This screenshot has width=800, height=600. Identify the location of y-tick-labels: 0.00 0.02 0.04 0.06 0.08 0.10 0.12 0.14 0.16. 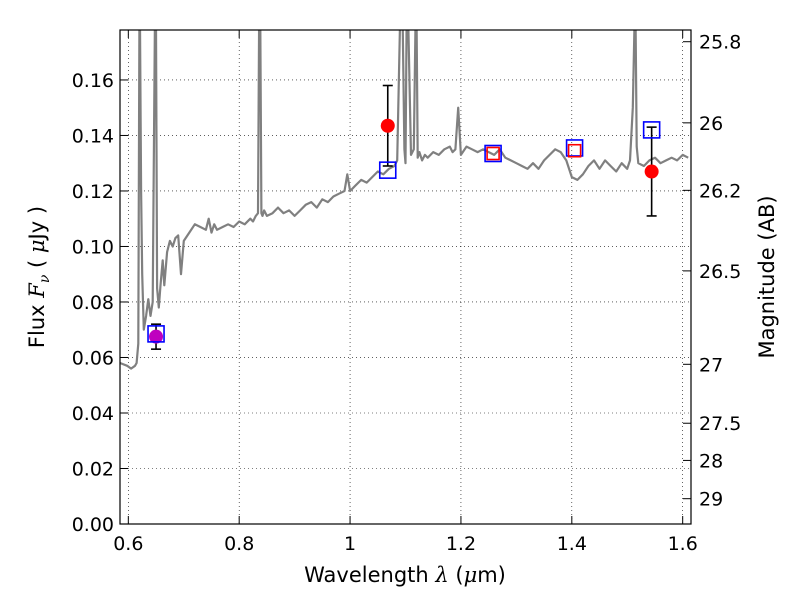
(93, 303).